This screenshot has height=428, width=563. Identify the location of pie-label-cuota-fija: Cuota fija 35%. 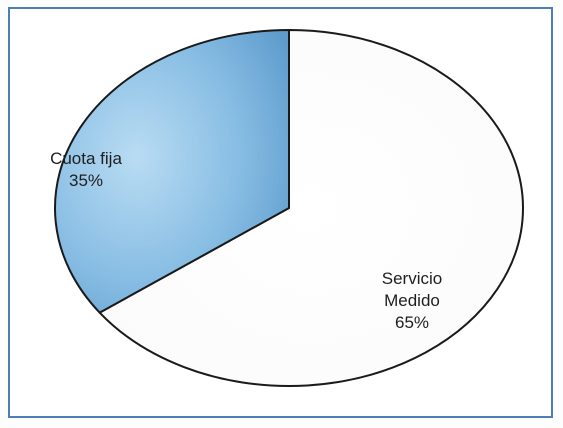
(86, 169).